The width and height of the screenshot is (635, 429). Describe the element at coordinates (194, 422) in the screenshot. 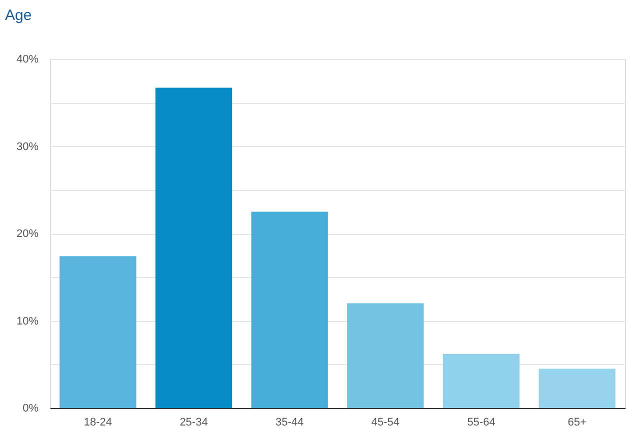

I see `x-tick-label: 25-34` at that location.